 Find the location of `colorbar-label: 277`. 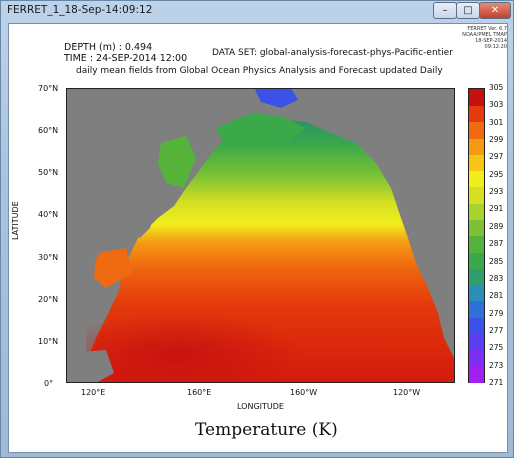

colorbar-label: 277 is located at coordinates (496, 330).